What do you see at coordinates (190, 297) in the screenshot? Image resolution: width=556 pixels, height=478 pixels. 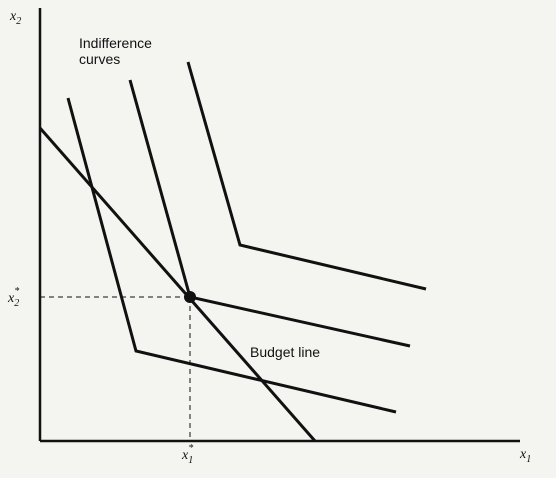 I see `optimum-point` at bounding box center [190, 297].